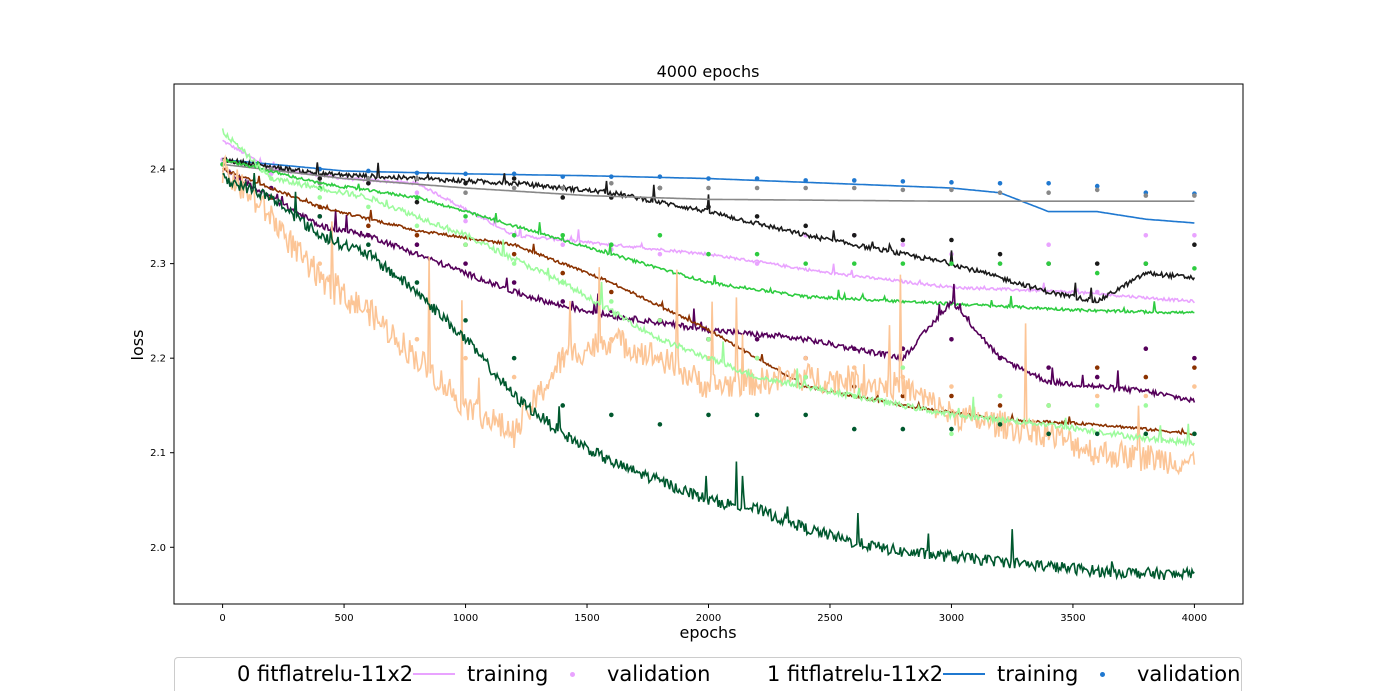 The image size is (1382, 691). What do you see at coordinates (1189, 674) in the screenshot?
I see `legend-validation-label-1: validation` at bounding box center [1189, 674].